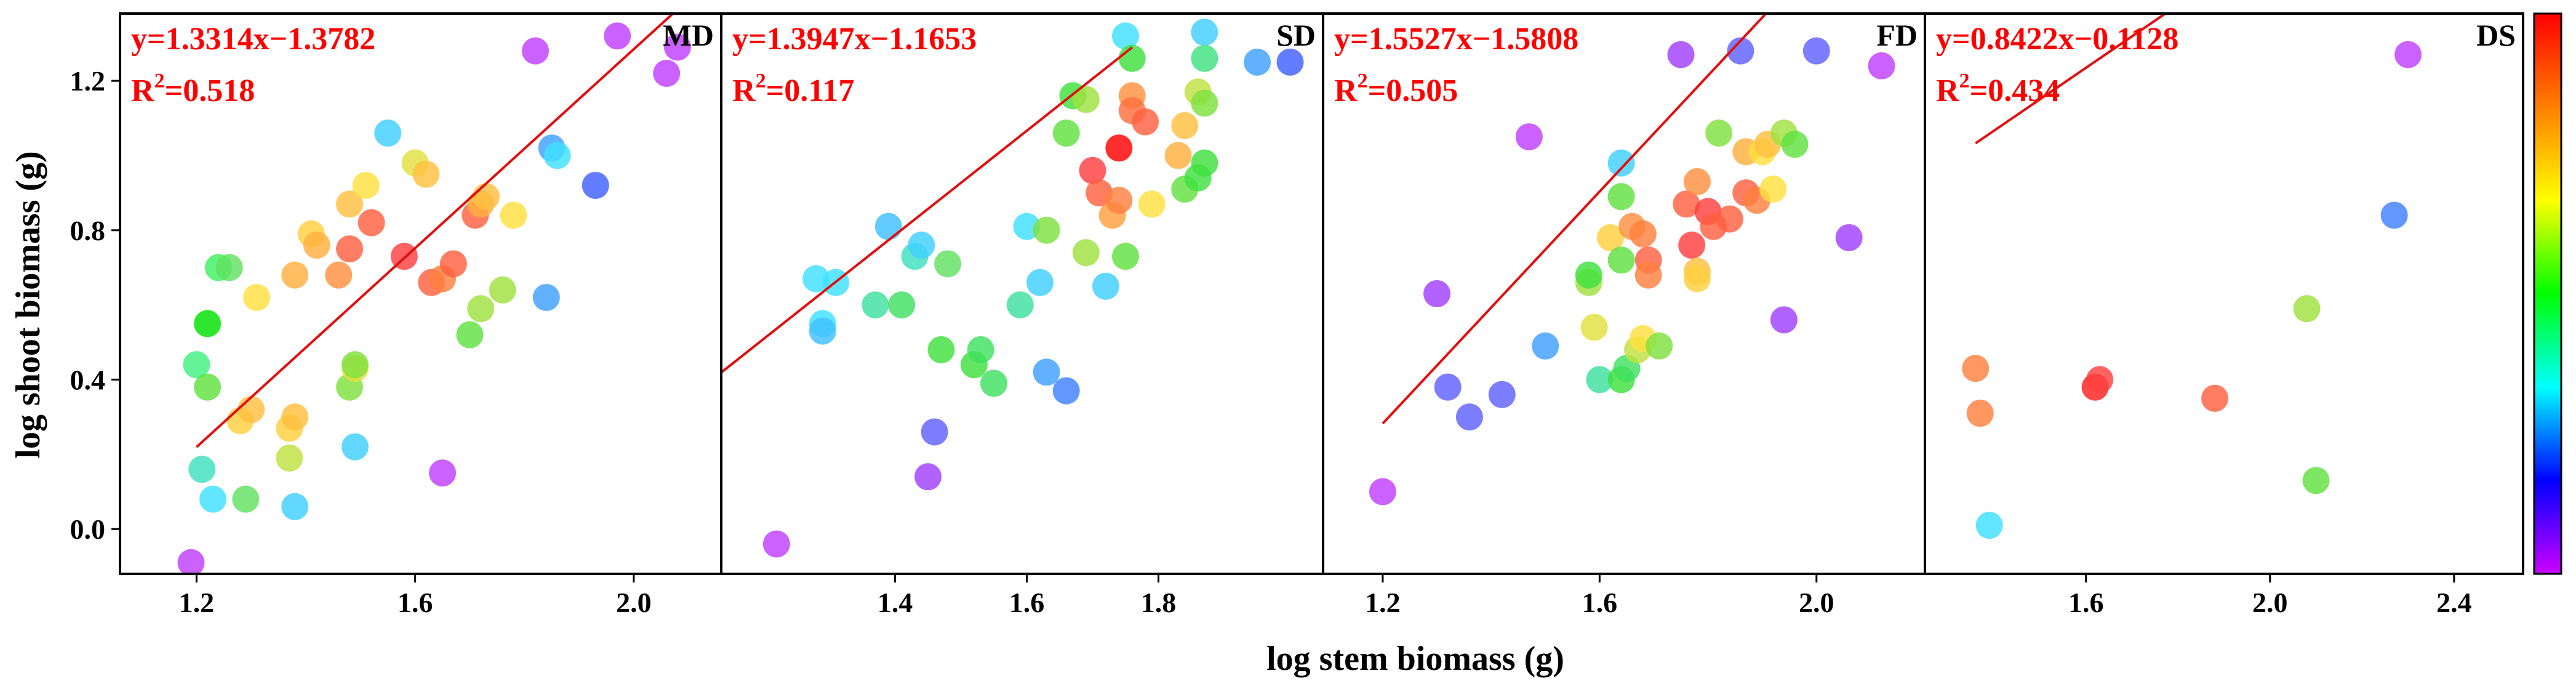 The image size is (2576, 689). What do you see at coordinates (1363, 81) in the screenshot?
I see `r-squared-exponent: 2` at bounding box center [1363, 81].